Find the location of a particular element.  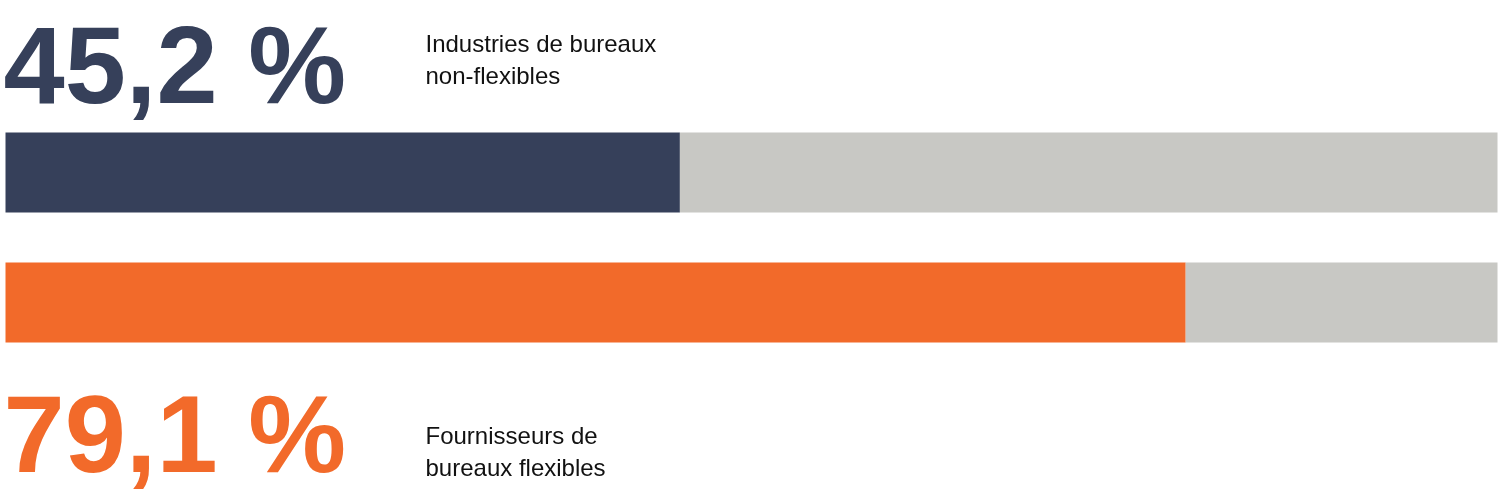

data-label: 45,2 % is located at coordinates (174, 64).